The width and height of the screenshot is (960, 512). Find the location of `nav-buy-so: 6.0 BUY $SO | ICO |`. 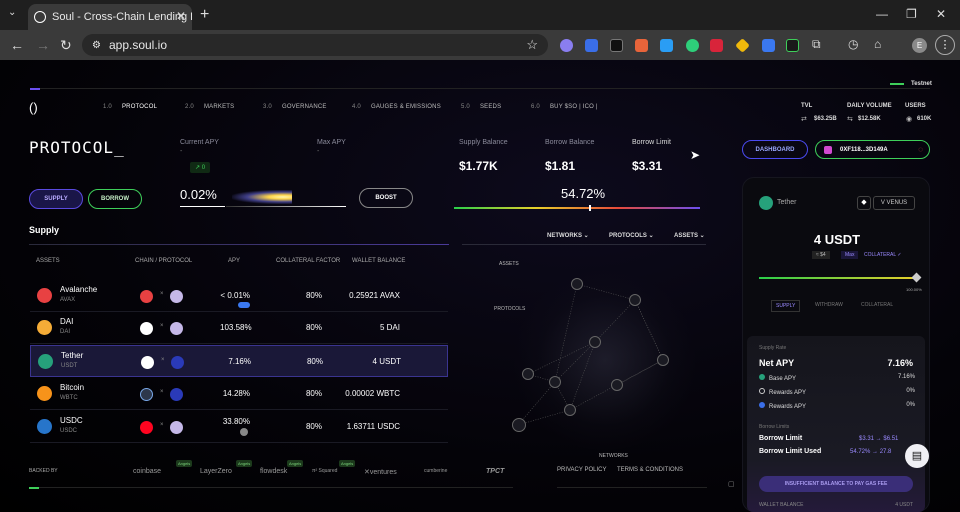

nav-buy-so: 6.0 BUY $SO | ICO | is located at coordinates (564, 107).